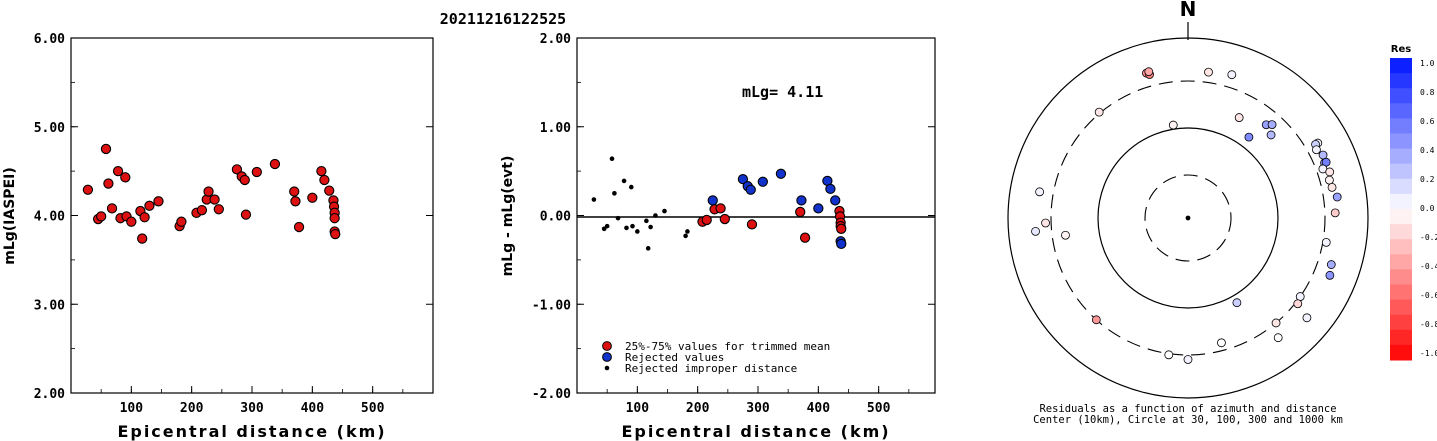 The image size is (1437, 441). What do you see at coordinates (1427, 92) in the screenshot?
I see `colorbar-tick-label: 0.8` at bounding box center [1427, 92].